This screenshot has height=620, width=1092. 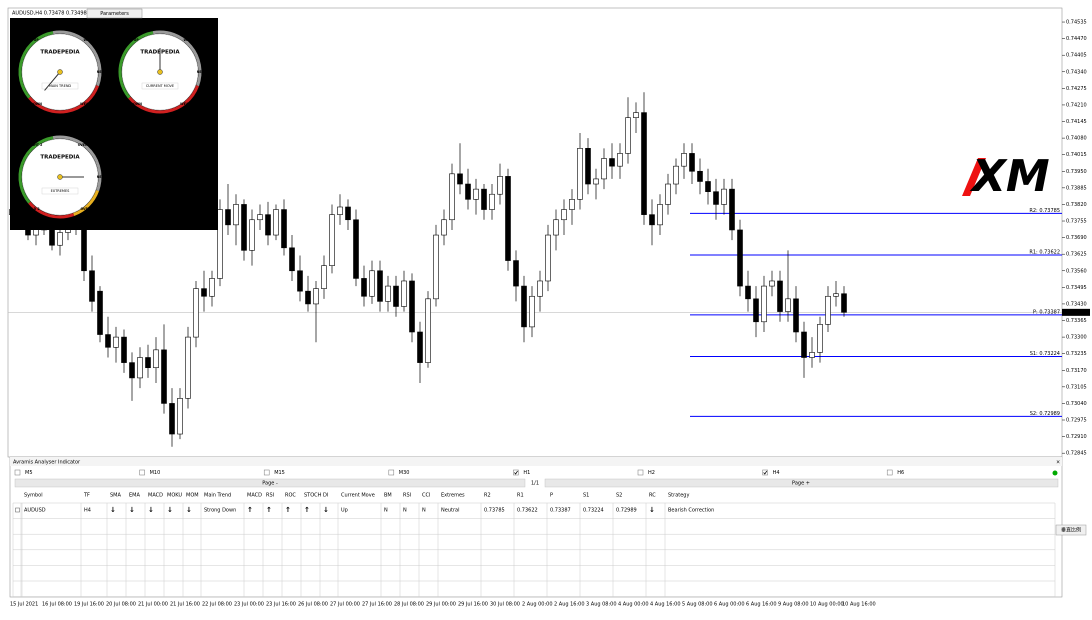 I want to click on timeframe-label: H4, so click(x=776, y=473).